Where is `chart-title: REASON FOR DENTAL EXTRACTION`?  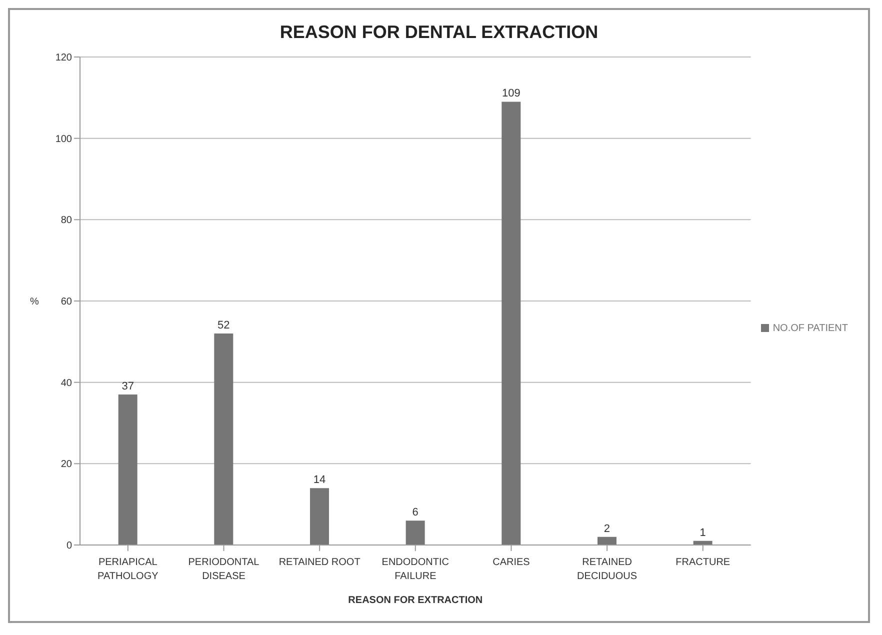
chart-title: REASON FOR DENTAL EXTRACTION is located at coordinates (439, 32).